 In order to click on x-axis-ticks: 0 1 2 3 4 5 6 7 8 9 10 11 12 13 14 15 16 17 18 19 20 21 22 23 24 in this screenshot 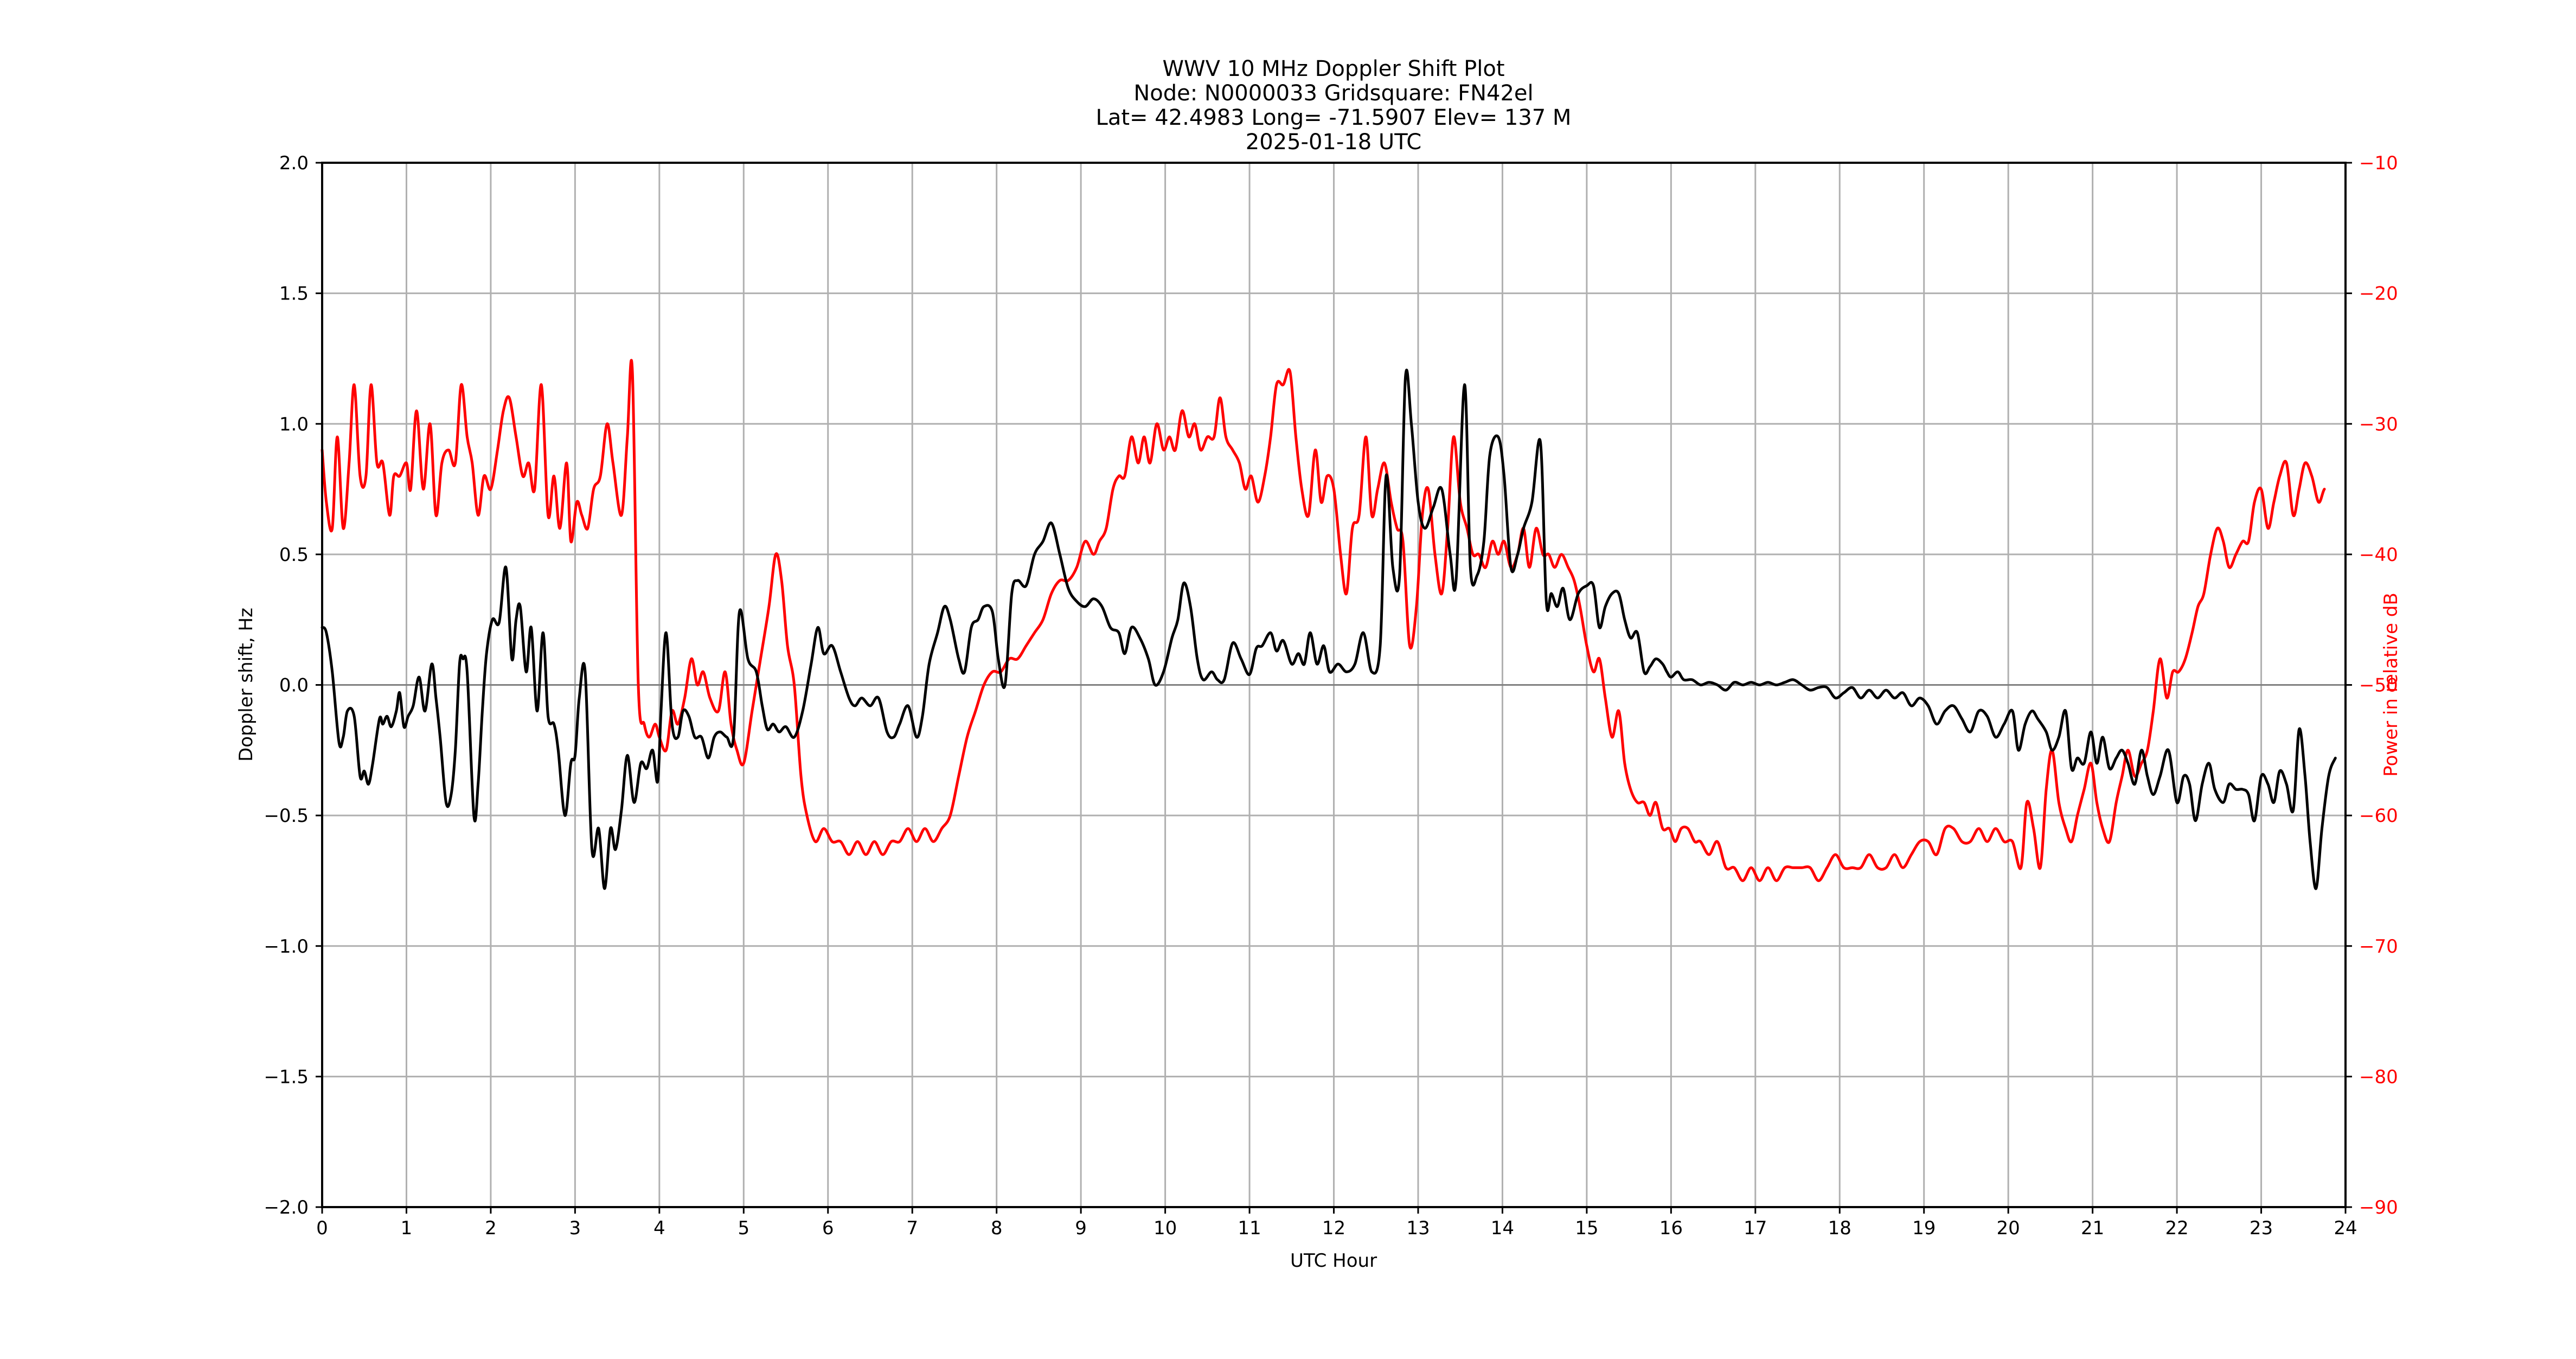, I will do `click(1336, 1223)`.